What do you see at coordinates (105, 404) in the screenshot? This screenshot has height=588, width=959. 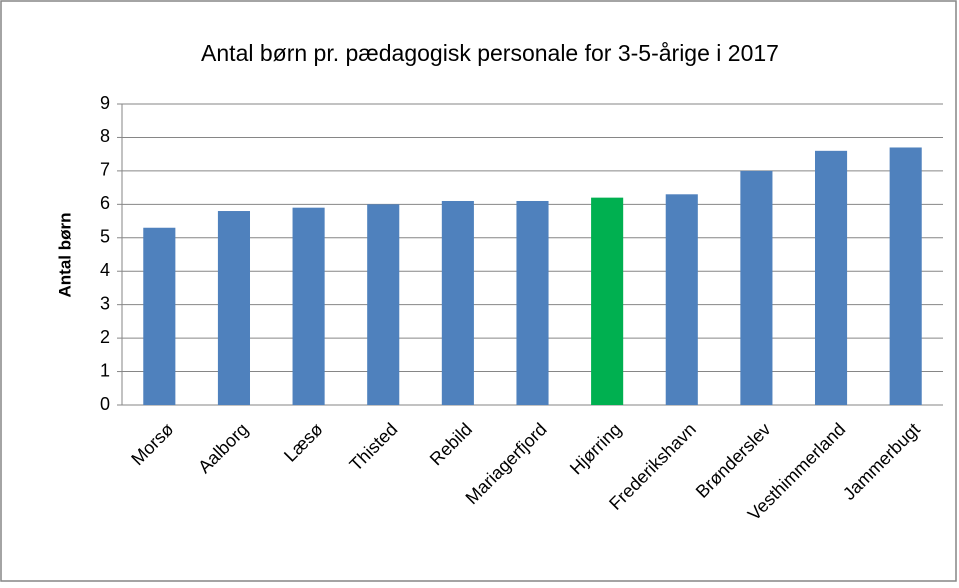 I see `y-tick-label: 0` at bounding box center [105, 404].